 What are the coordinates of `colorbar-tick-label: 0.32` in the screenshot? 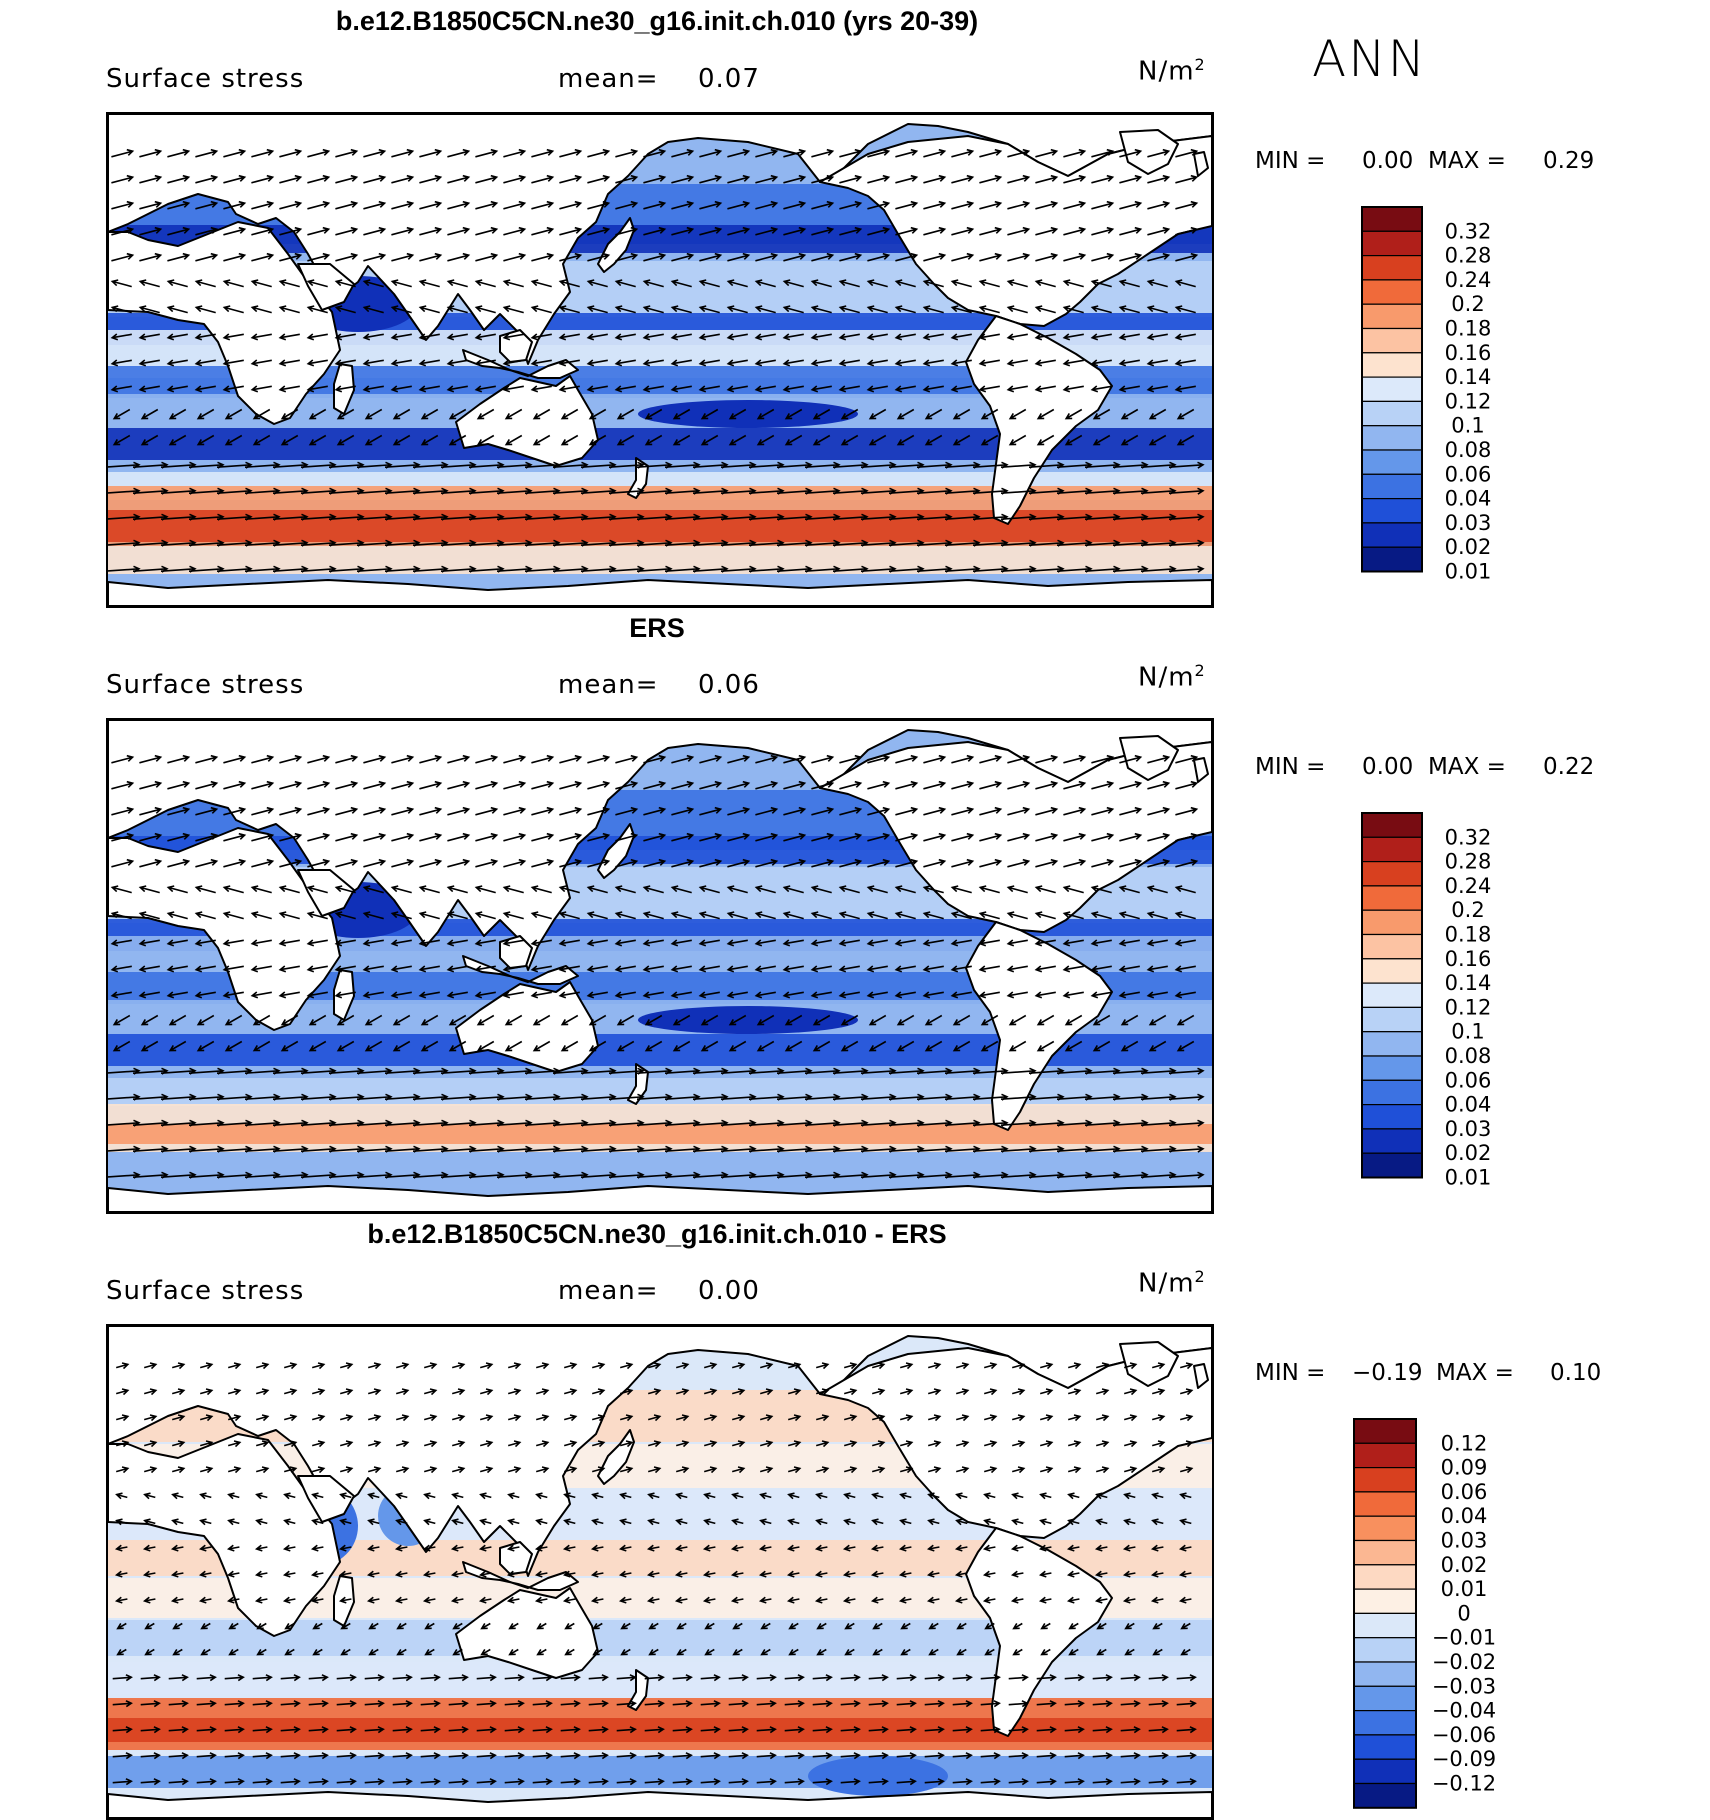 It's located at (1468, 231).